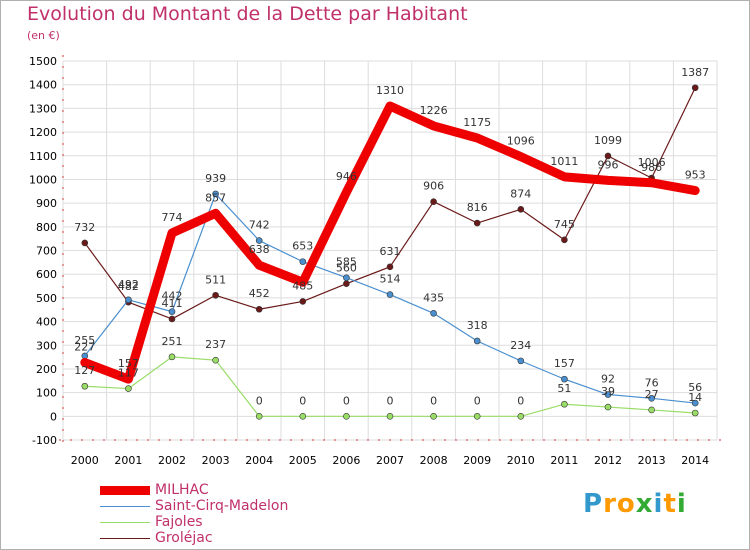 The image size is (750, 550). What do you see at coordinates (215, 344) in the screenshot?
I see `data-label: 237` at bounding box center [215, 344].